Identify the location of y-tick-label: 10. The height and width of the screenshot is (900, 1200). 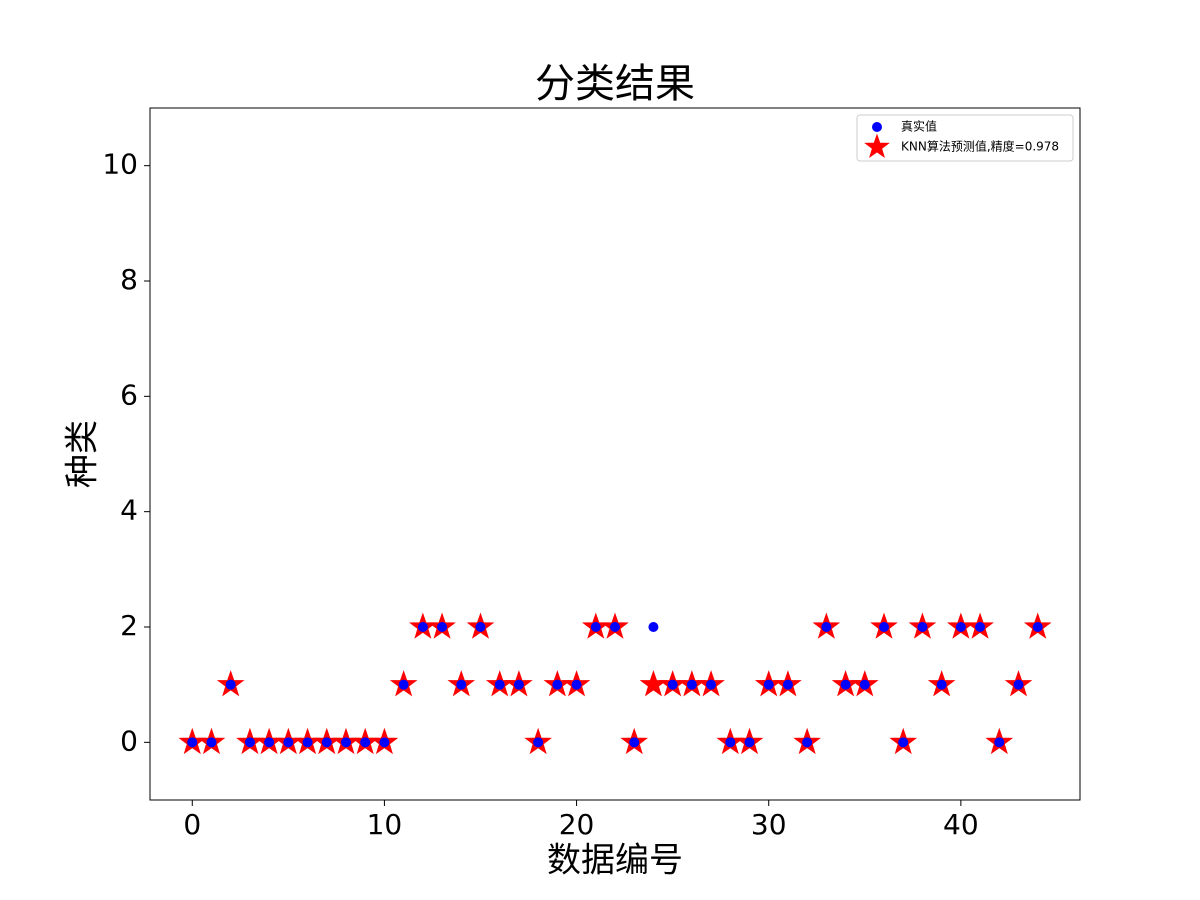
(120, 164).